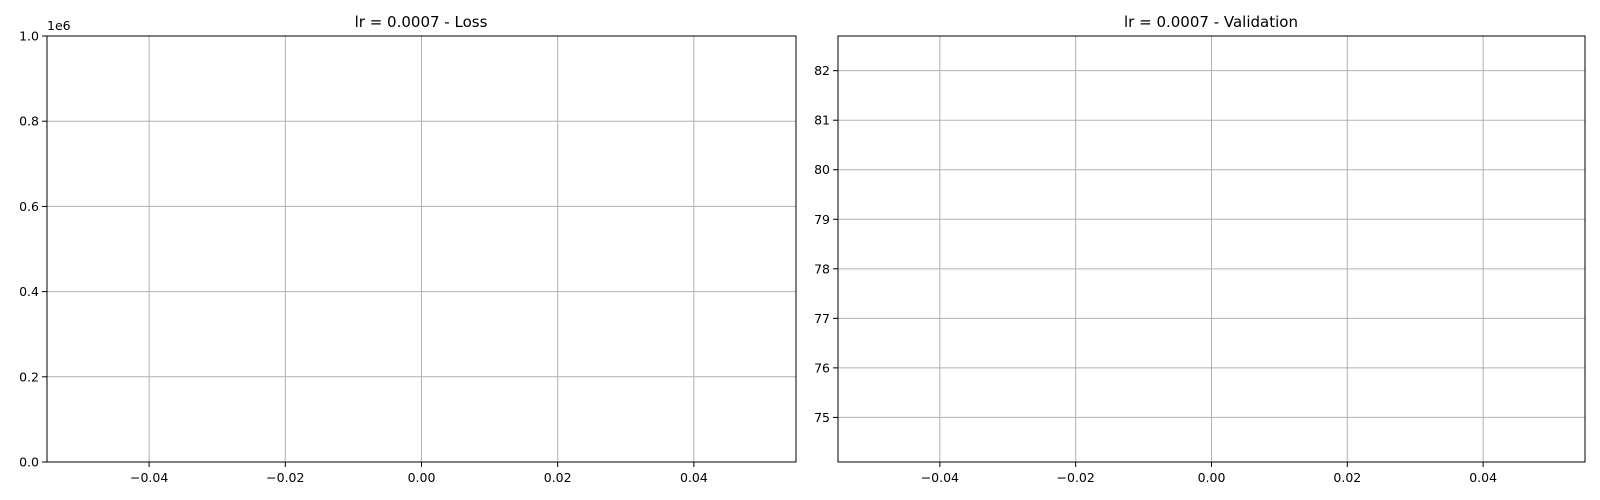 This screenshot has width=1600, height=500. Describe the element at coordinates (822, 70) in the screenshot. I see `validation-y-tick-label: 82` at that location.